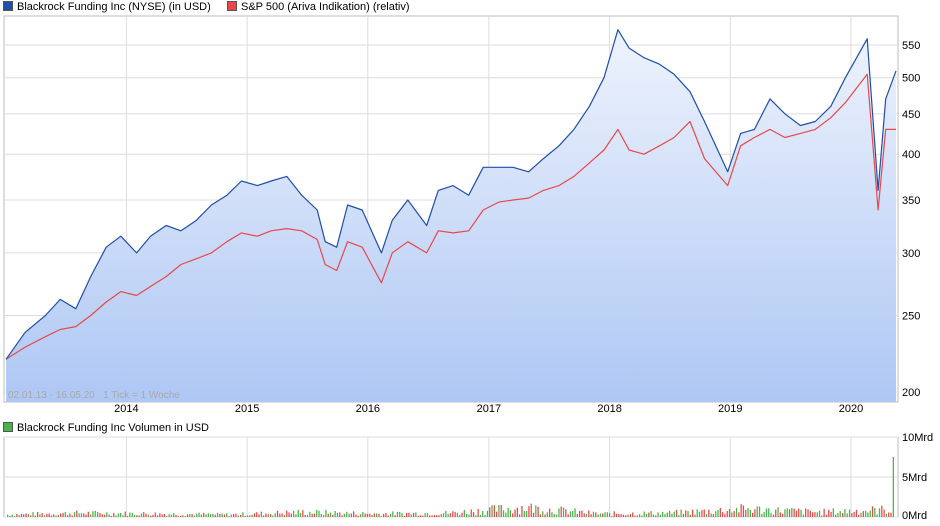  I want to click on x-tick-label-2019: 2019, so click(730, 409).